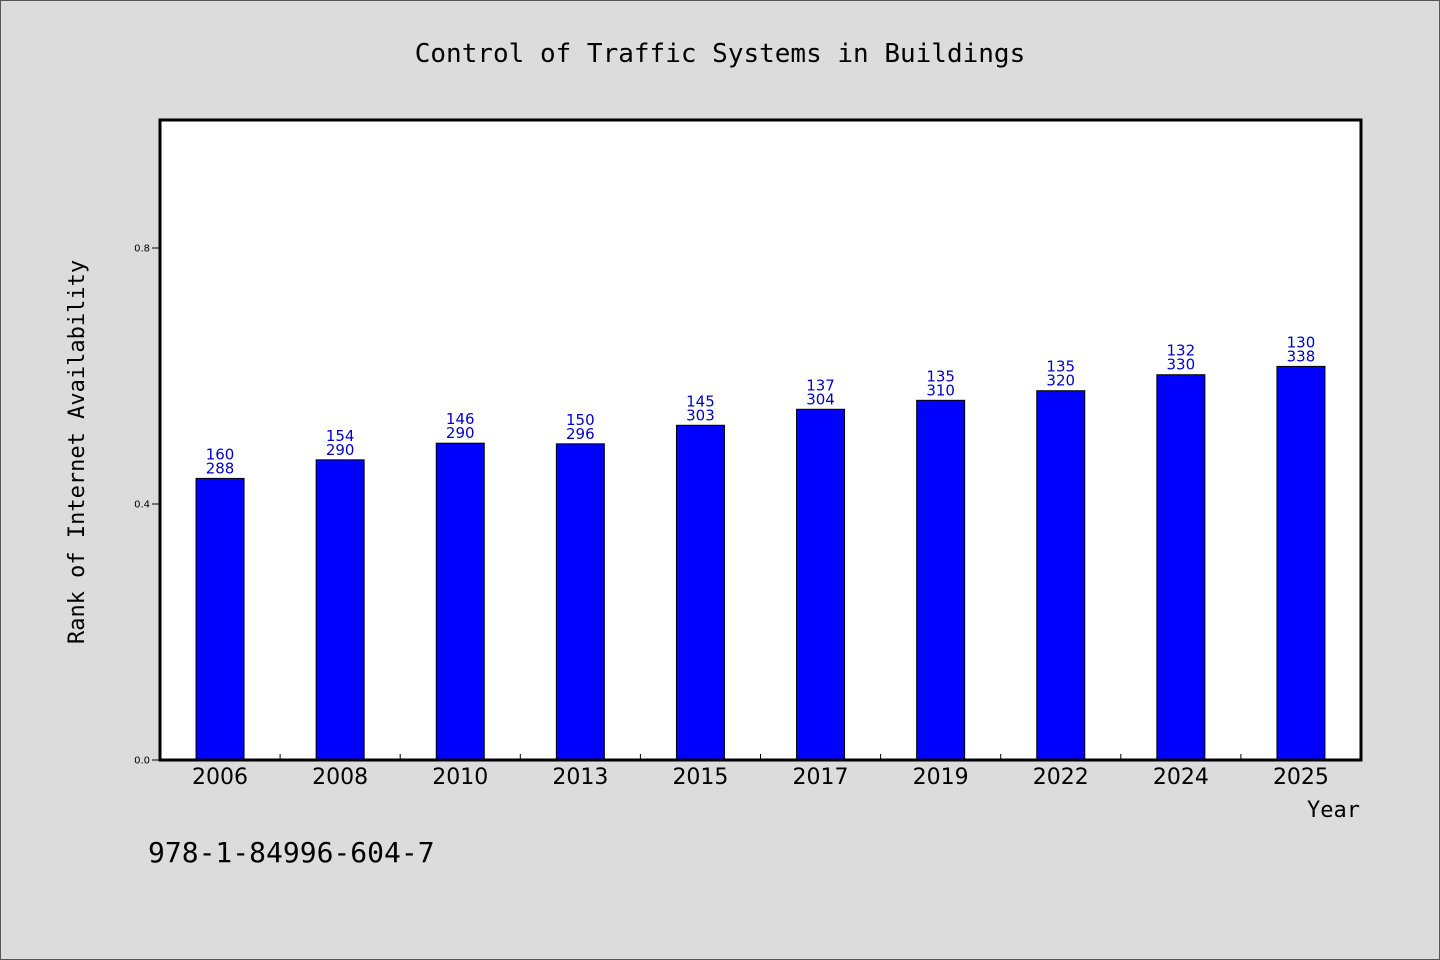 The width and height of the screenshot is (1440, 960). I want to click on data-label-top-2008: 154, so click(340, 436).